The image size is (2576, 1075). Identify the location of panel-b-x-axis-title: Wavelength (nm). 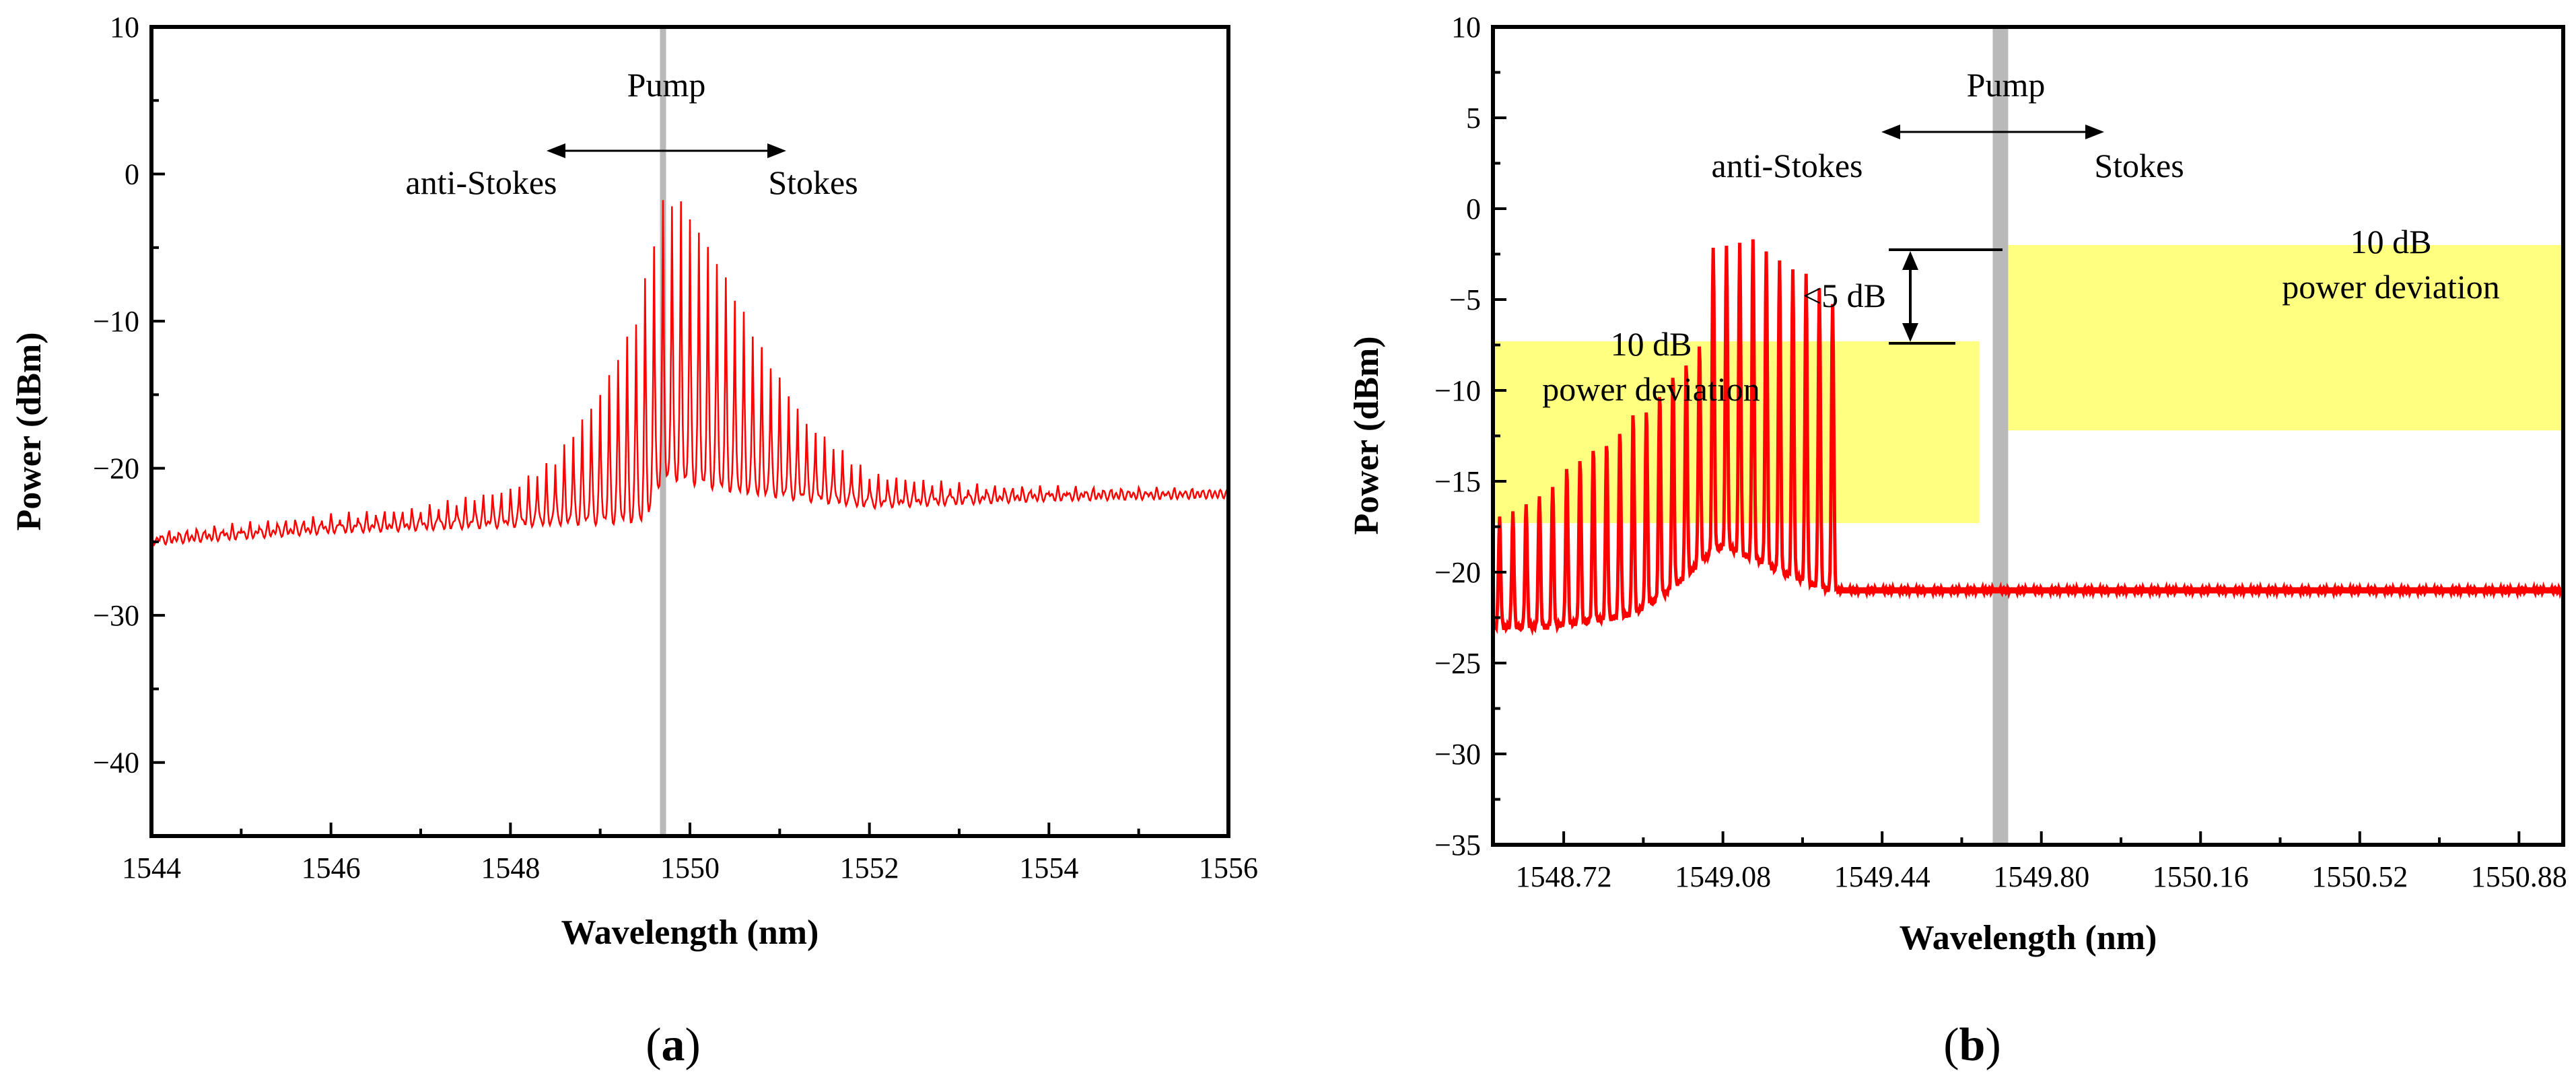
(2028, 938).